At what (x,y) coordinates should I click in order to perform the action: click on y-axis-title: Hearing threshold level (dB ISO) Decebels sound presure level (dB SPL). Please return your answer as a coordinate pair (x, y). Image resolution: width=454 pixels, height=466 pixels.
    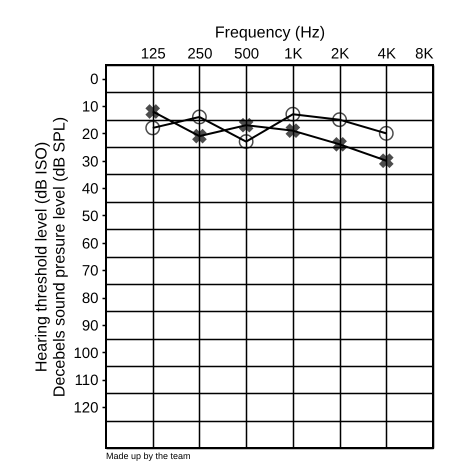
    Looking at the image, I should click on (50, 257).